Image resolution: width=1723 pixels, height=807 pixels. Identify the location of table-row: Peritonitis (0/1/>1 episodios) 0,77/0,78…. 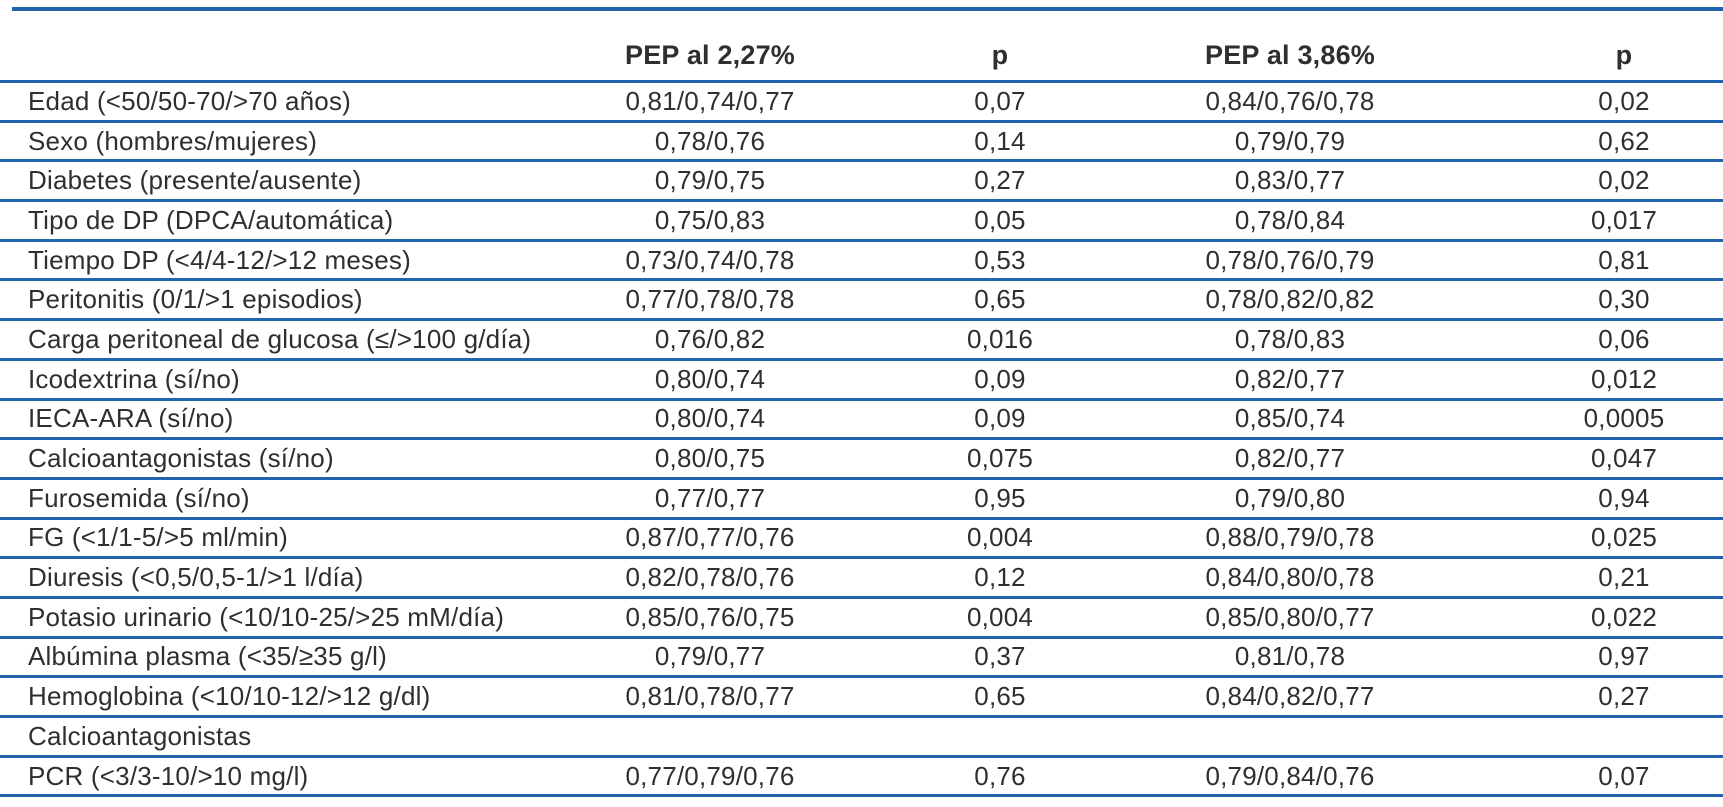
(861, 300).